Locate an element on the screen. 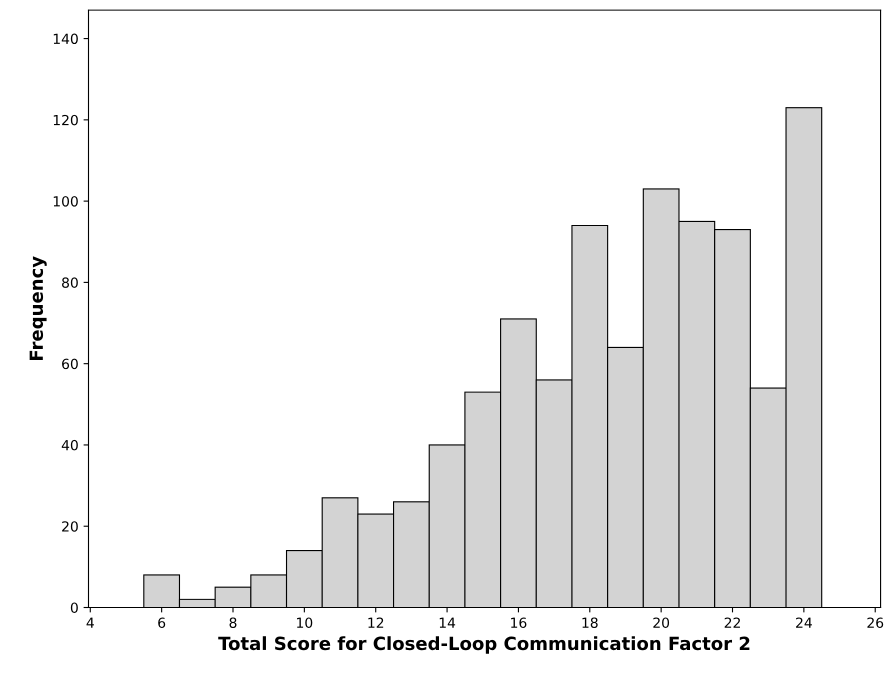 The height and width of the screenshot is (675, 885). x-tick-label: 8 is located at coordinates (233, 622).